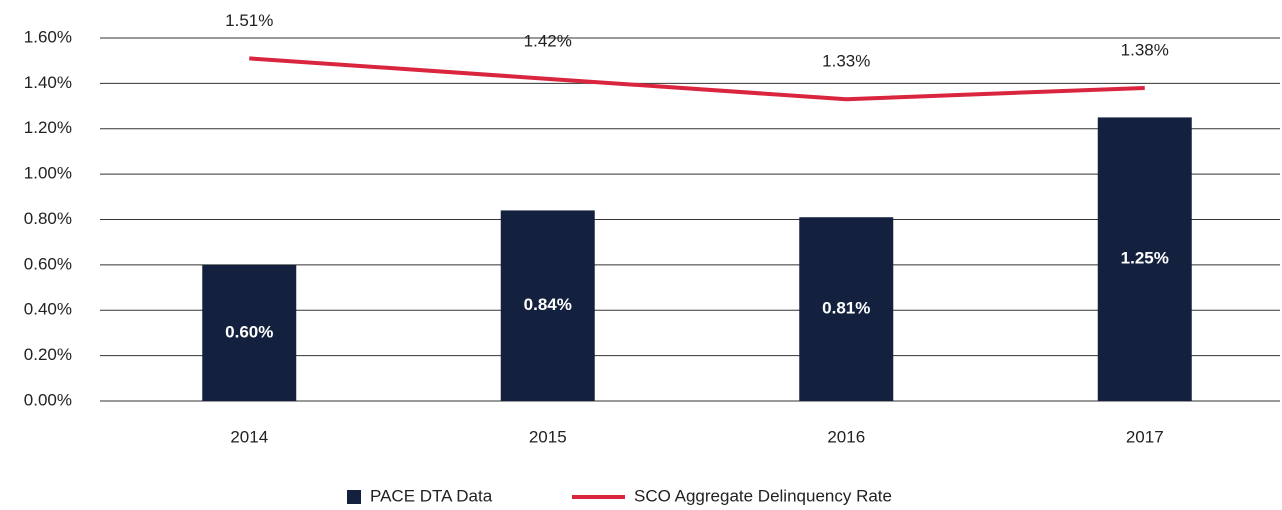  Describe the element at coordinates (1145, 436) in the screenshot. I see `x-tick-label: 2017` at that location.